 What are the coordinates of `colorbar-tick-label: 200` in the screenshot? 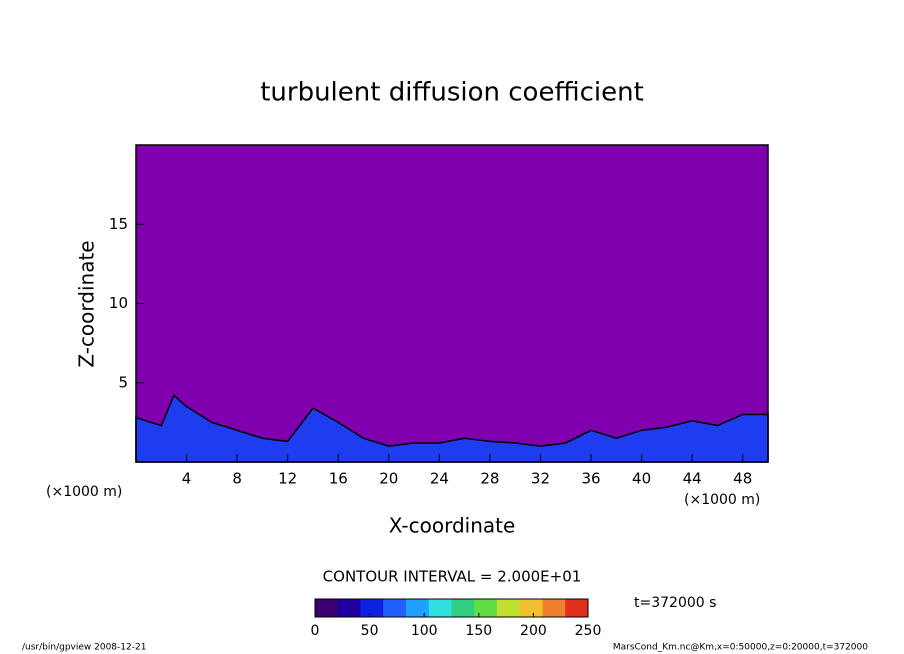 It's located at (533, 631).